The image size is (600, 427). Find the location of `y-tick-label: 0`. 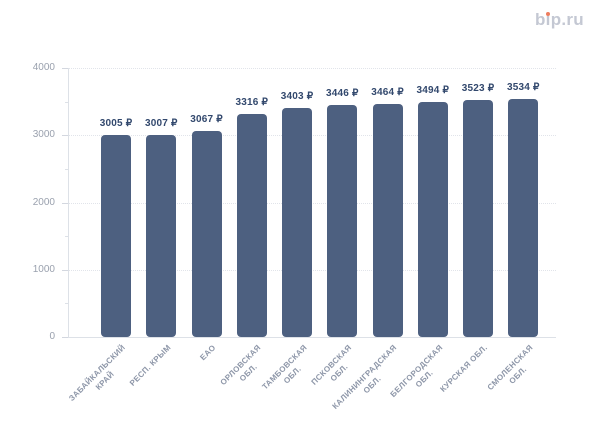

y-tick-label: 0 is located at coordinates (52, 336).